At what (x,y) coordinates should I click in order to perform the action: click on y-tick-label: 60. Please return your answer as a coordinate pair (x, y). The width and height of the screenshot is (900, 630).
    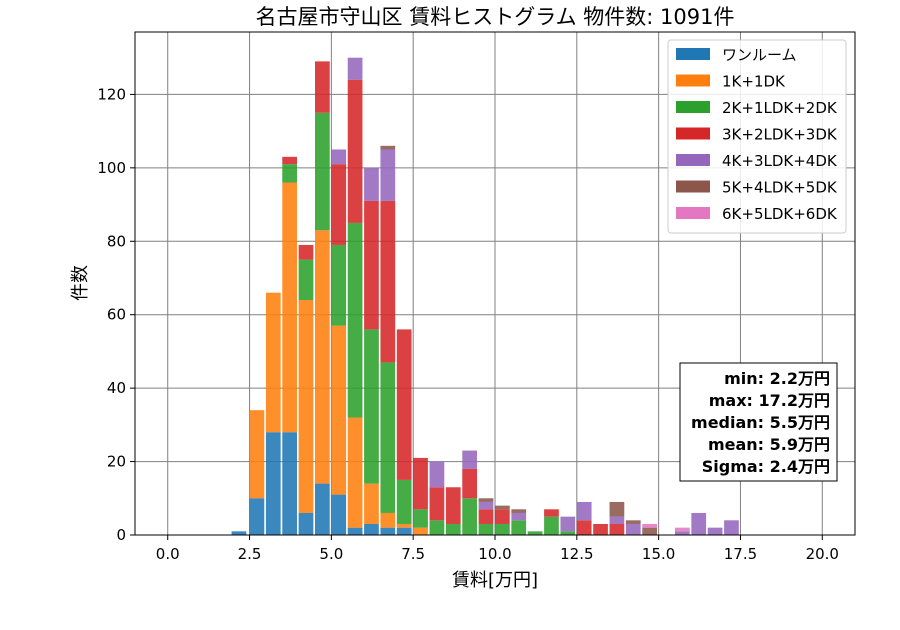
    Looking at the image, I should click on (116, 315).